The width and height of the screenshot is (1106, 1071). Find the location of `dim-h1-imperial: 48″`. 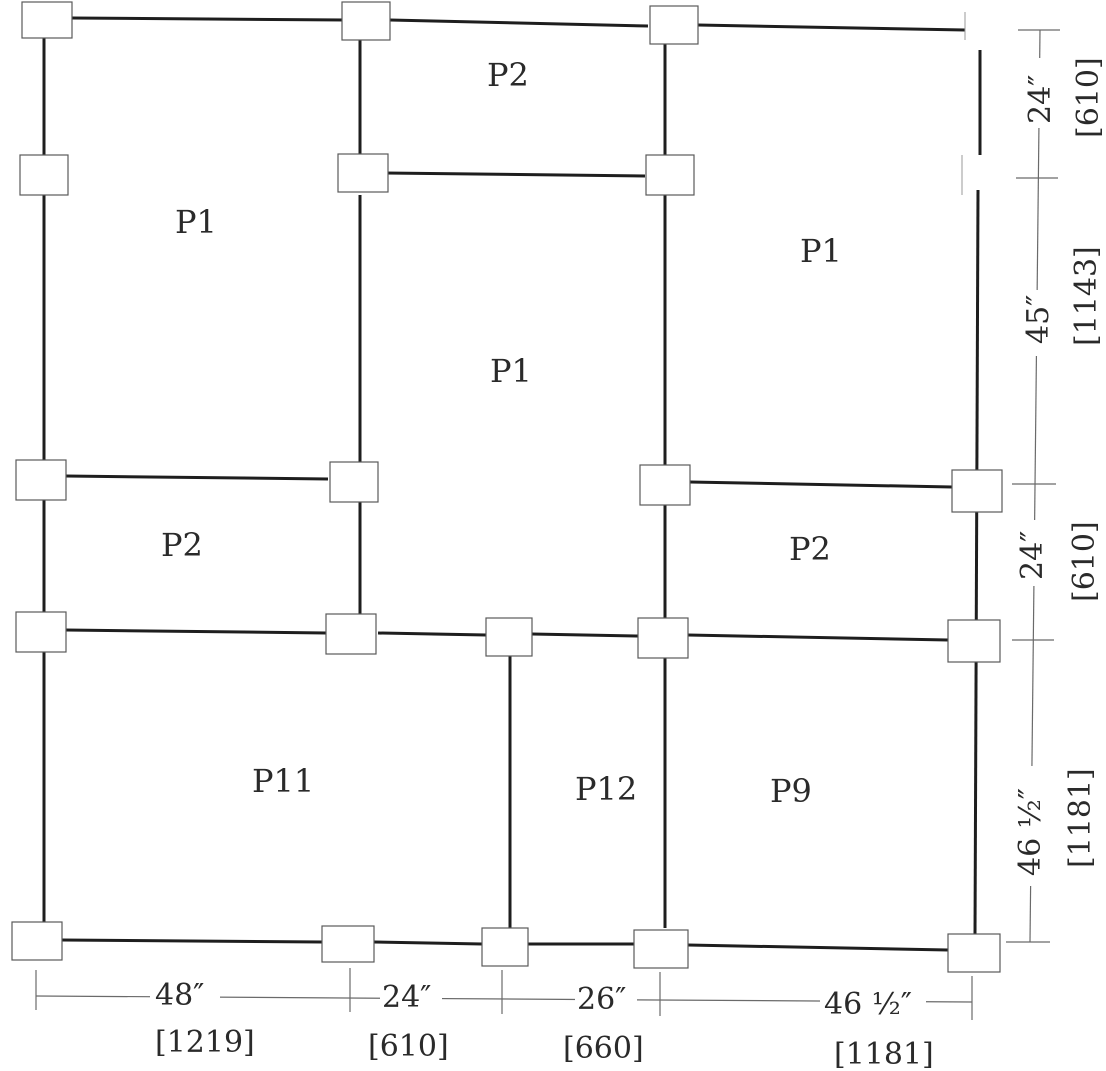

dim-h1-imperial: 48″ is located at coordinates (179, 995).